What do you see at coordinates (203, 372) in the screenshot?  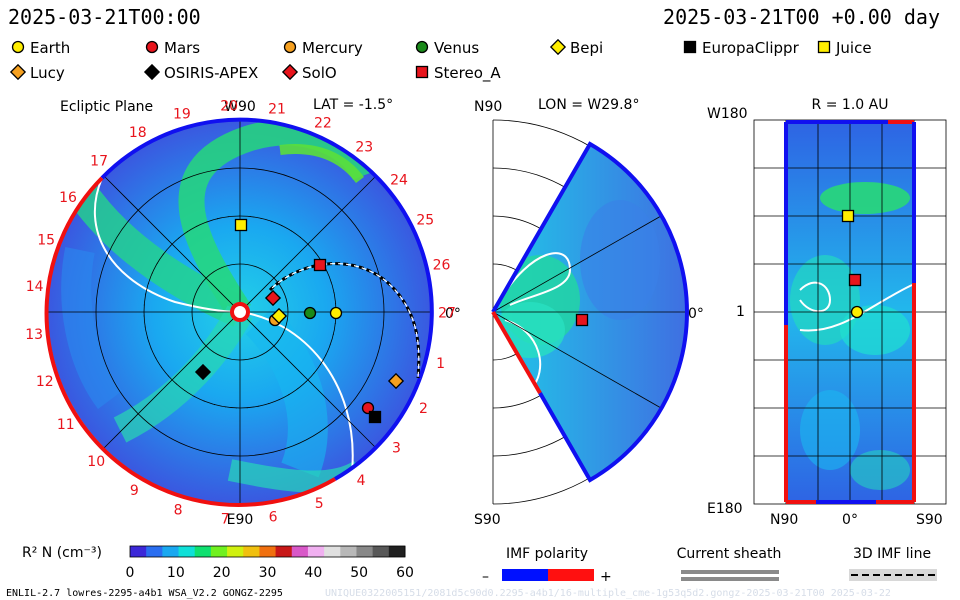 I see `ecliptic-marker-osiris-apex` at bounding box center [203, 372].